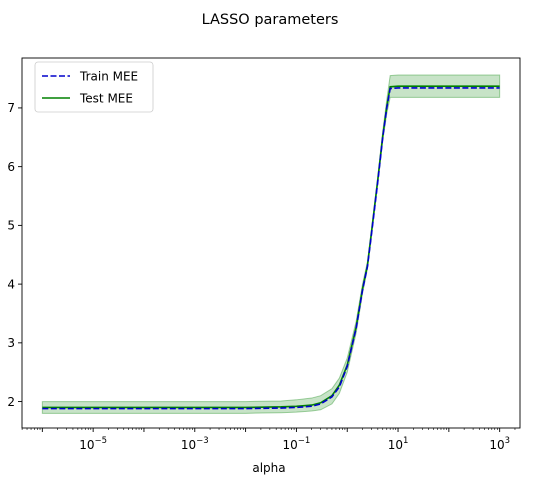  Describe the element at coordinates (11, 108) in the screenshot. I see `y-tick-label: 7` at that location.